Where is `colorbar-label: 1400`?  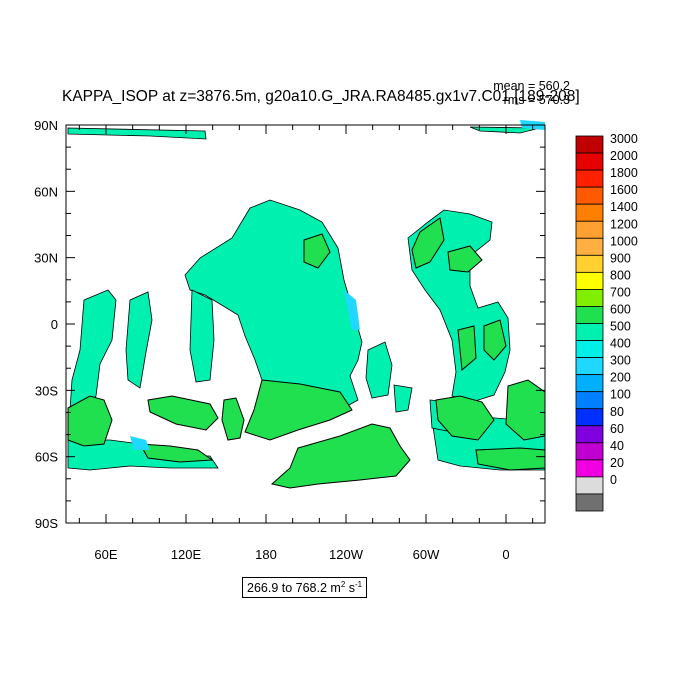 colorbar-label: 1400 is located at coordinates (624, 207).